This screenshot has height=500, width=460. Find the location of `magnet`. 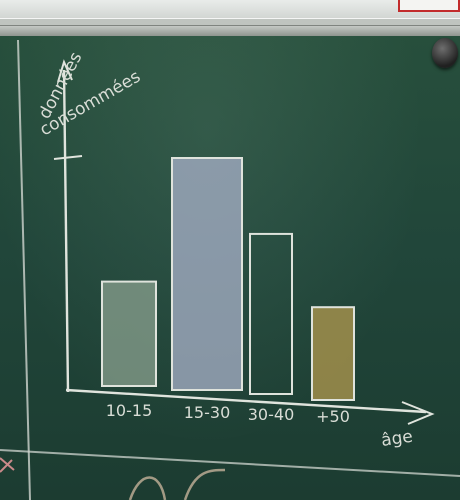

magnet is located at coordinates (445, 53).